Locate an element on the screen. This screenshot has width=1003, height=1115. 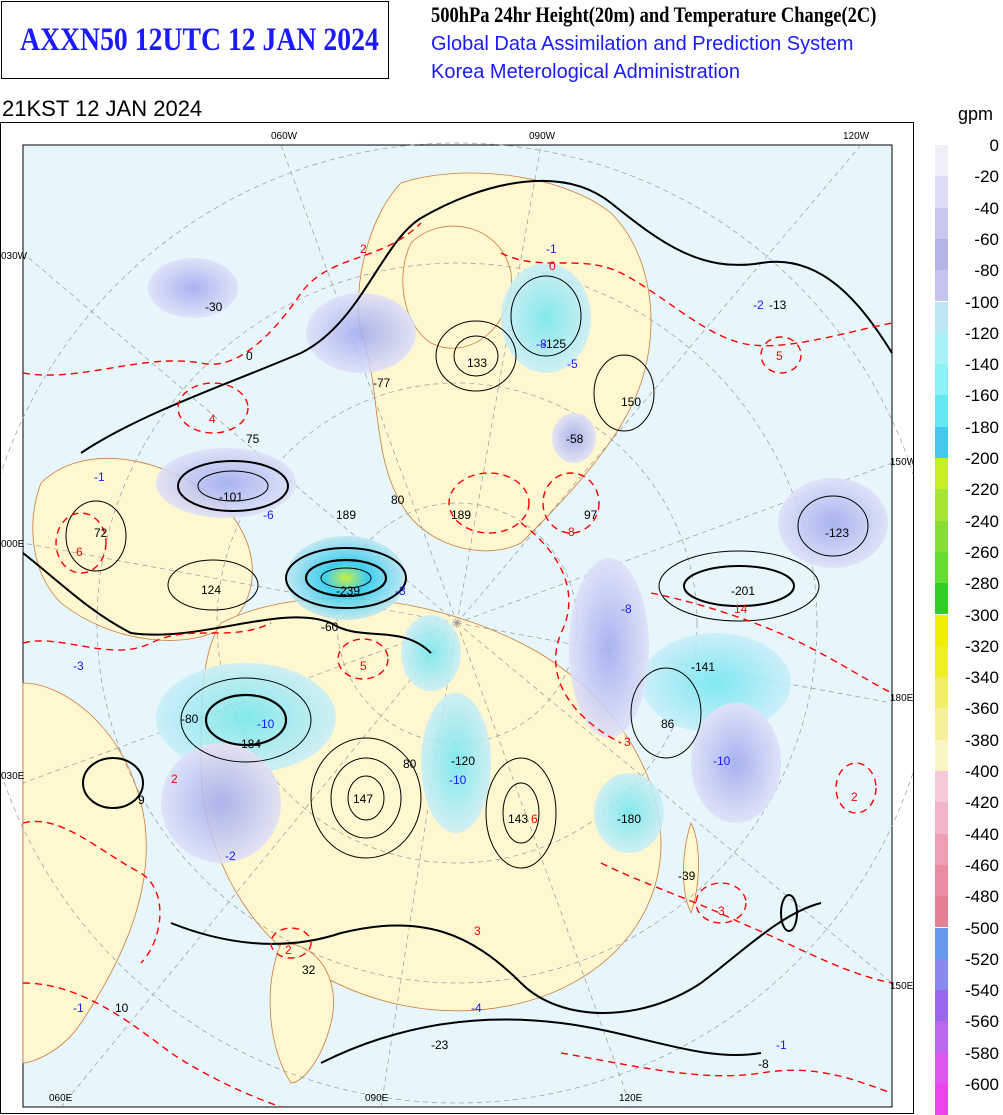
temp-warm-label: 4 is located at coordinates (212, 419).